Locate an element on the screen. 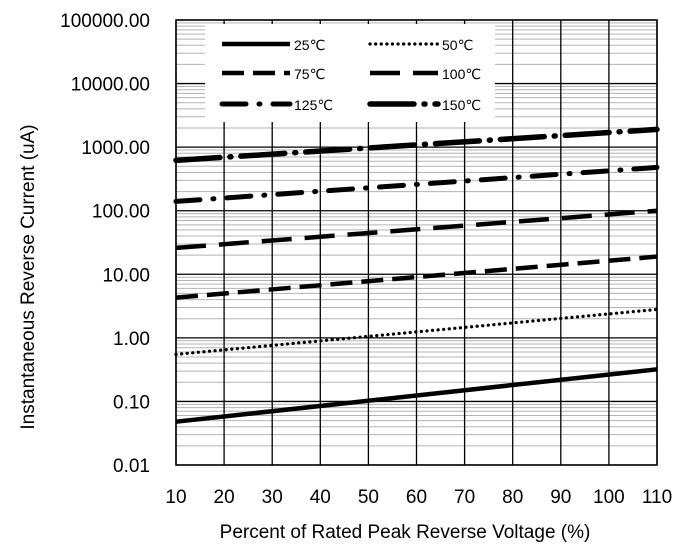 The image size is (692, 550). legend-label: 50℃ is located at coordinates (457, 45).